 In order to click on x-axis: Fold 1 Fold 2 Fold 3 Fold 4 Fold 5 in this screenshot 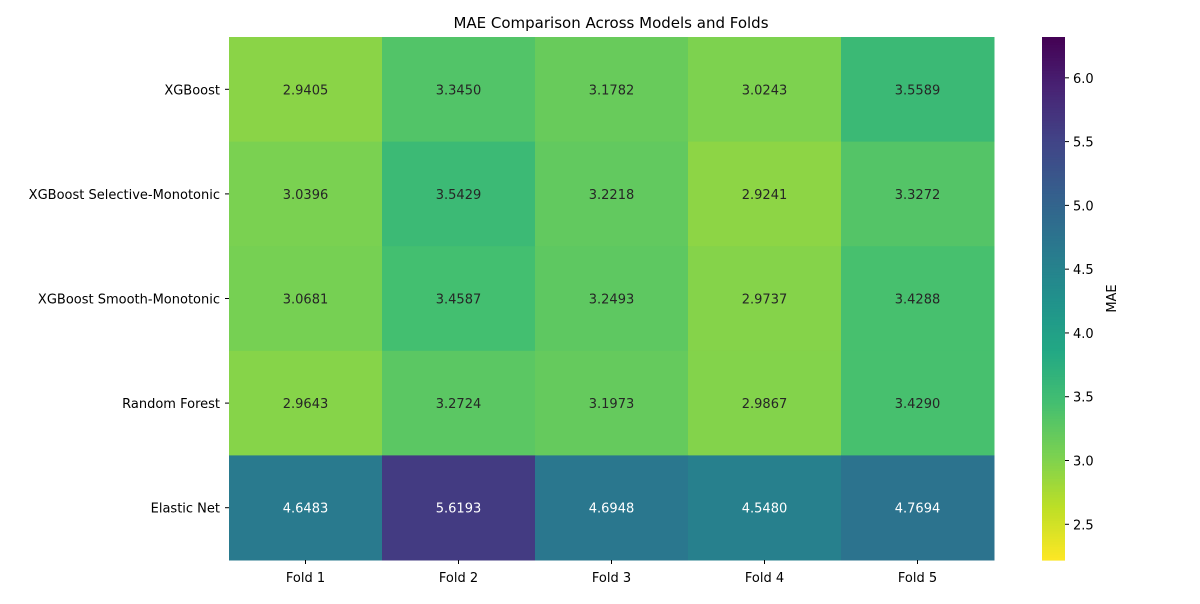, I will do `click(611, 573)`.